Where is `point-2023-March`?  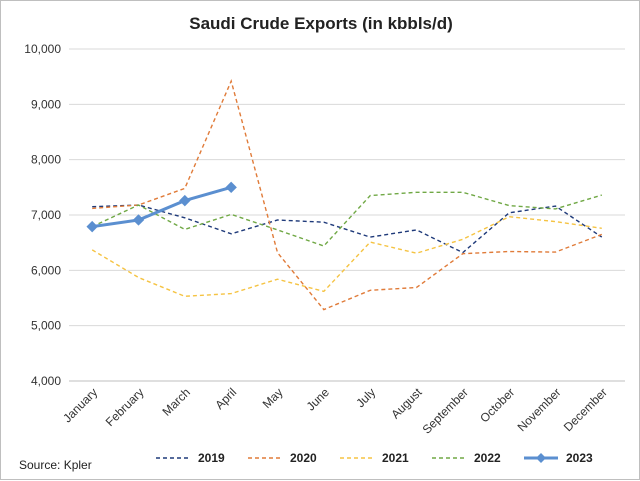 point-2023-March is located at coordinates (185, 200).